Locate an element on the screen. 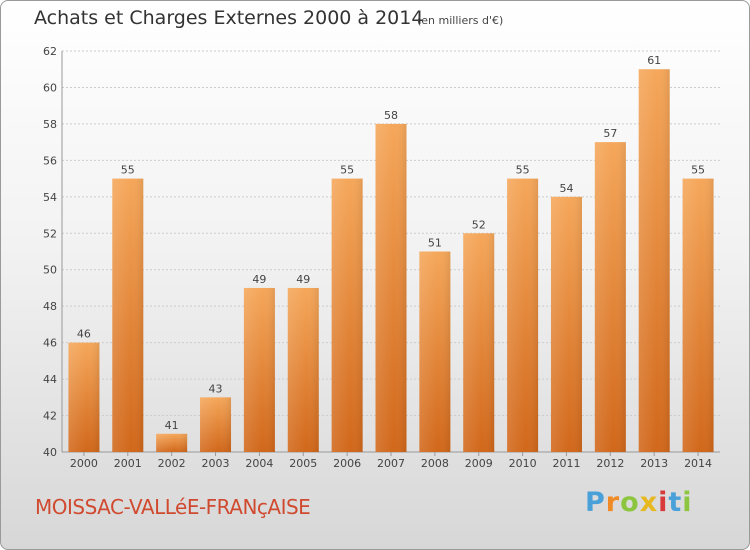  y-tick-label: 58 is located at coordinates (50, 124).